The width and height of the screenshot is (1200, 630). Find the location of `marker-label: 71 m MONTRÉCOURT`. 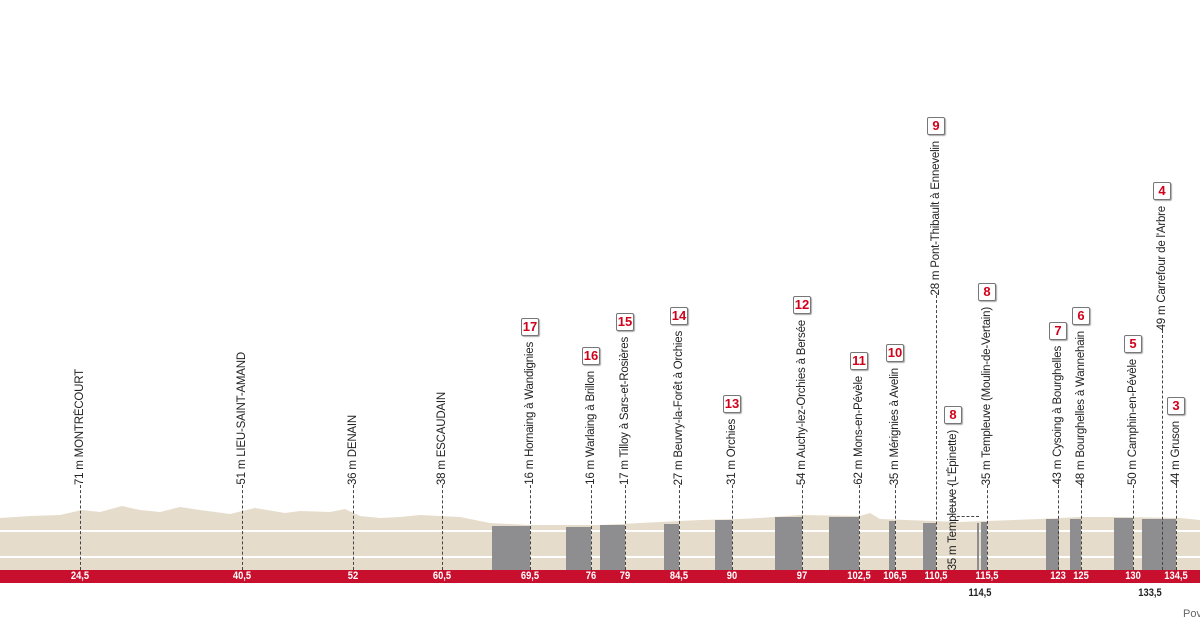

marker-label: 71 m MONTRÉCOURT is located at coordinates (80, 426).